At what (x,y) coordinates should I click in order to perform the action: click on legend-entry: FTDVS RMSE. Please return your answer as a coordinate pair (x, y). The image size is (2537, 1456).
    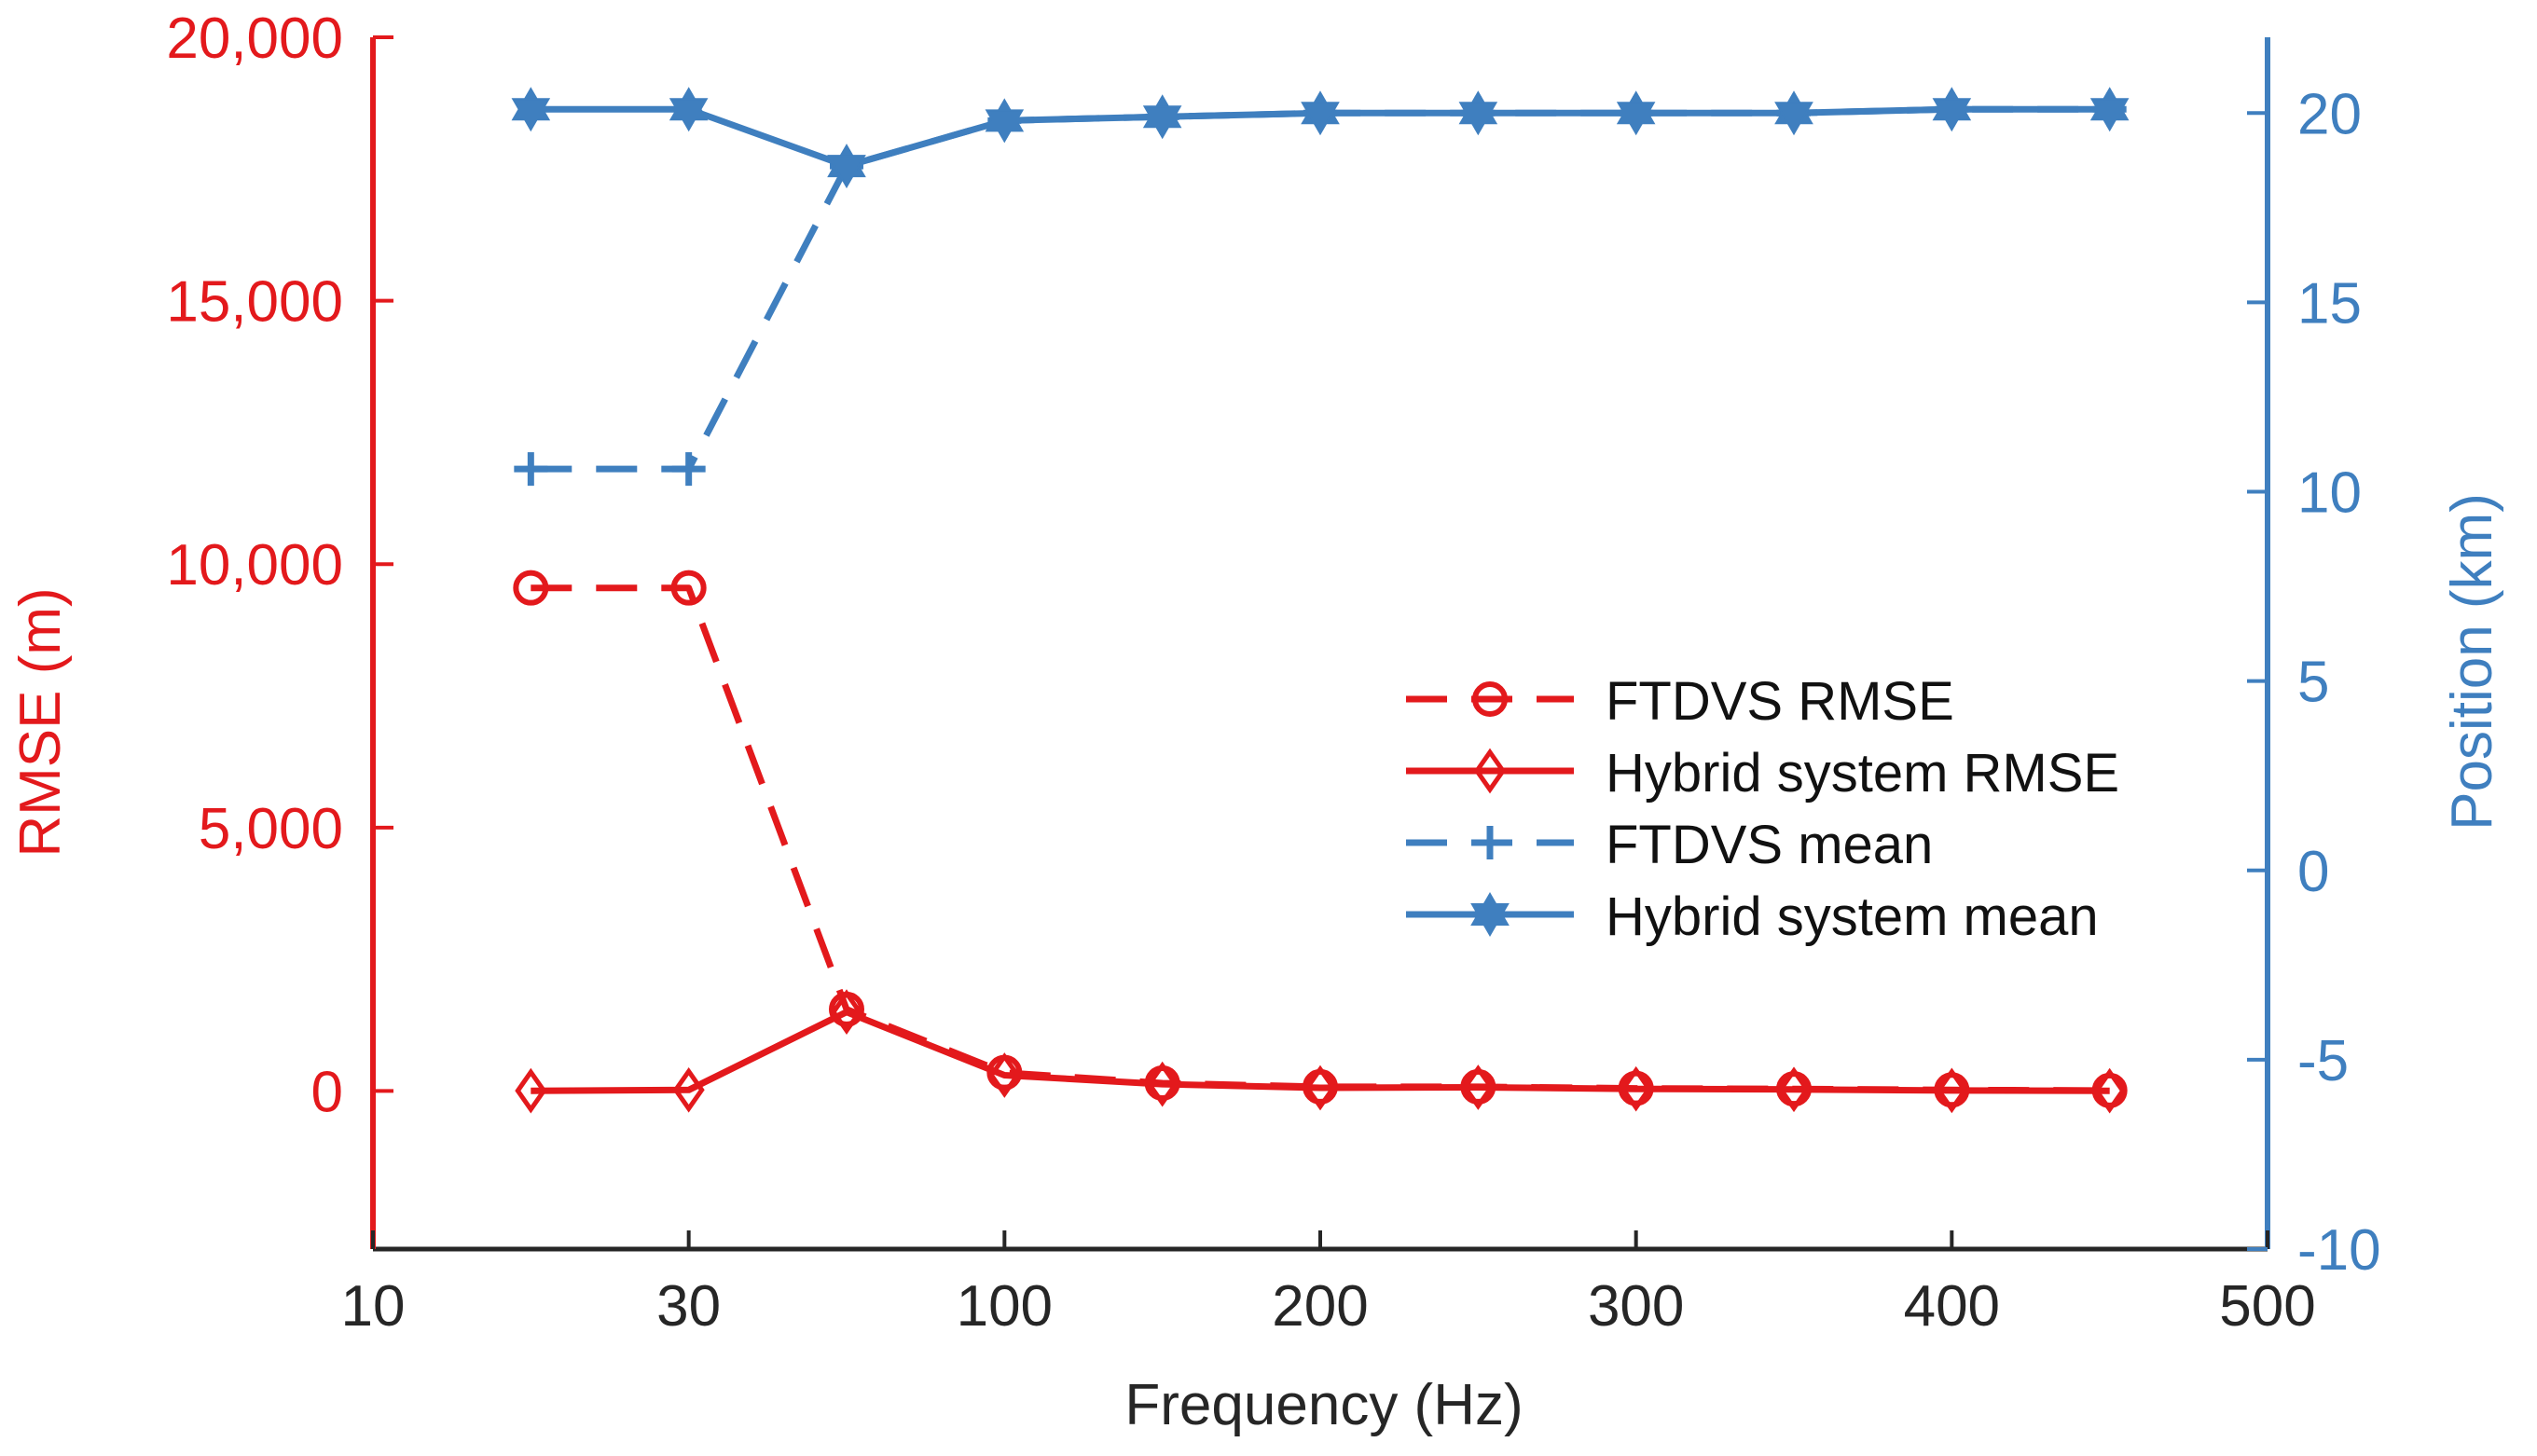
    Looking at the image, I should click on (1680, 701).